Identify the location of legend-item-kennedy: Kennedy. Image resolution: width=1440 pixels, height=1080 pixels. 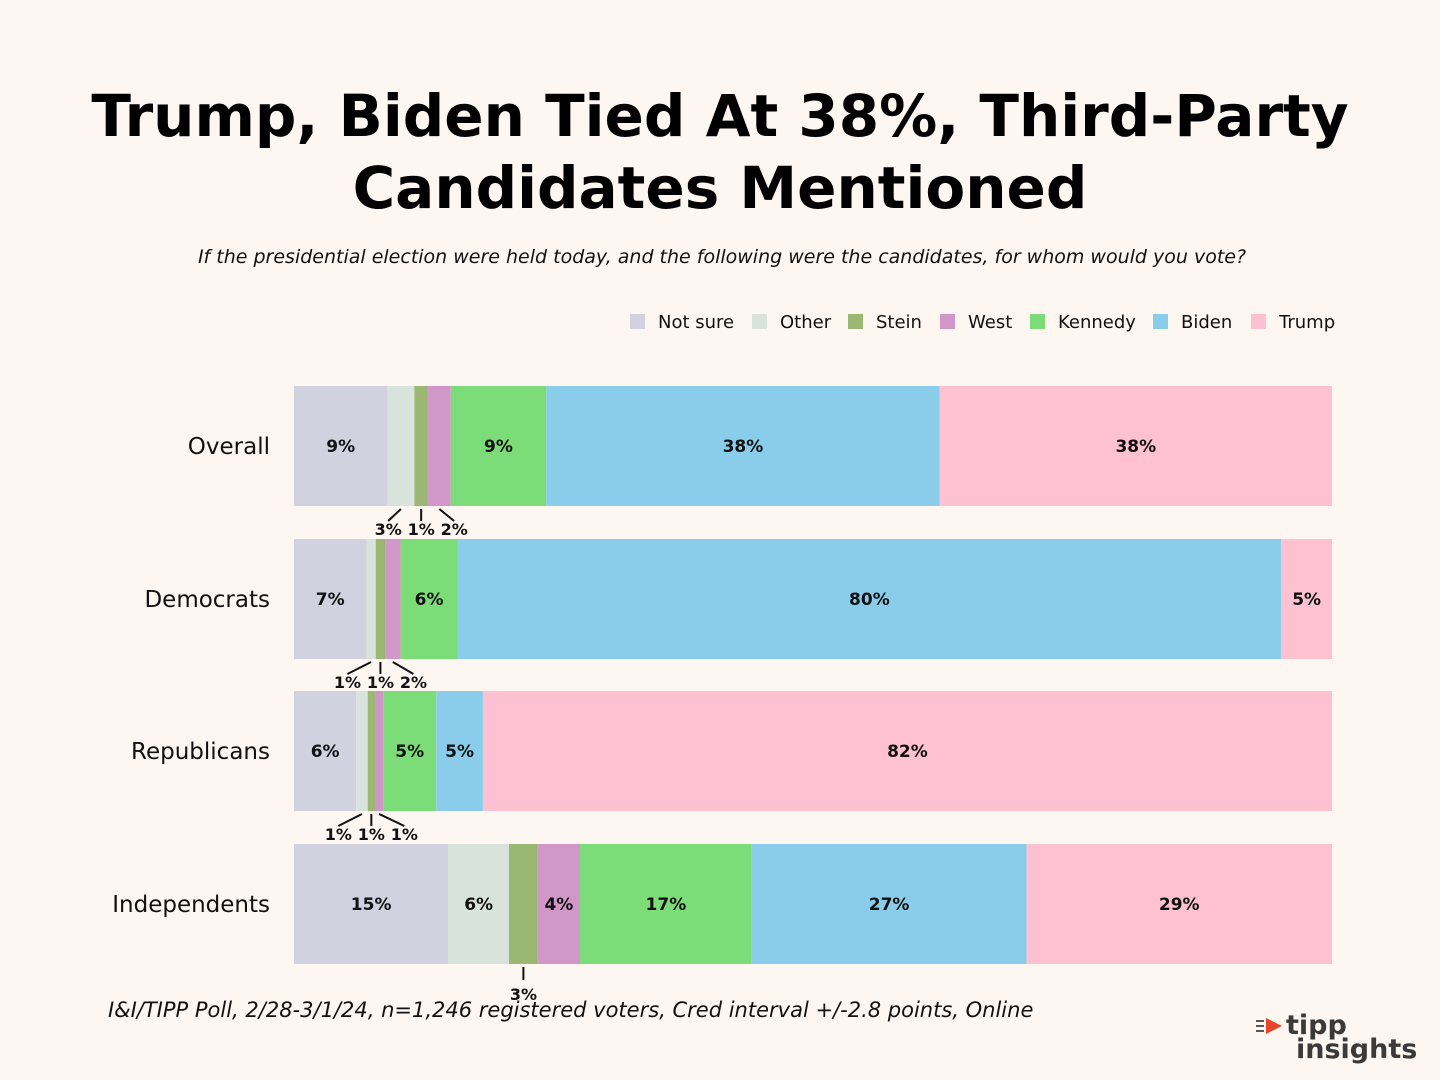
(1083, 322).